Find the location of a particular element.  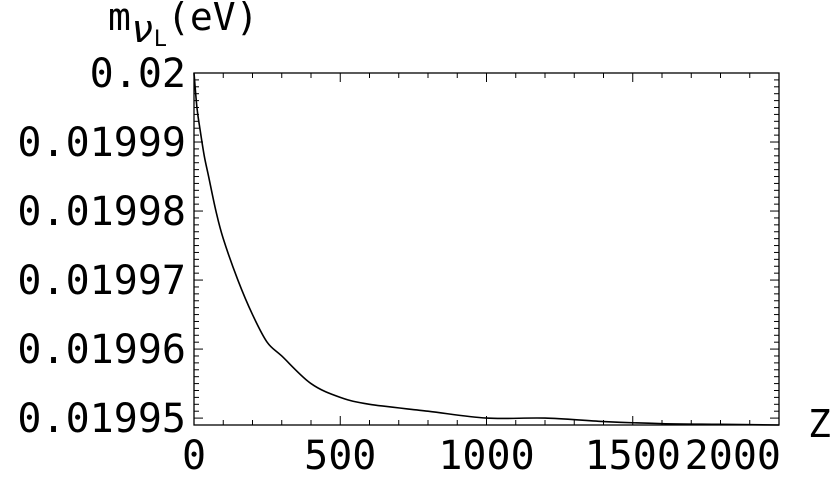

y-axis-label-subscript: ν is located at coordinates (142, 29).